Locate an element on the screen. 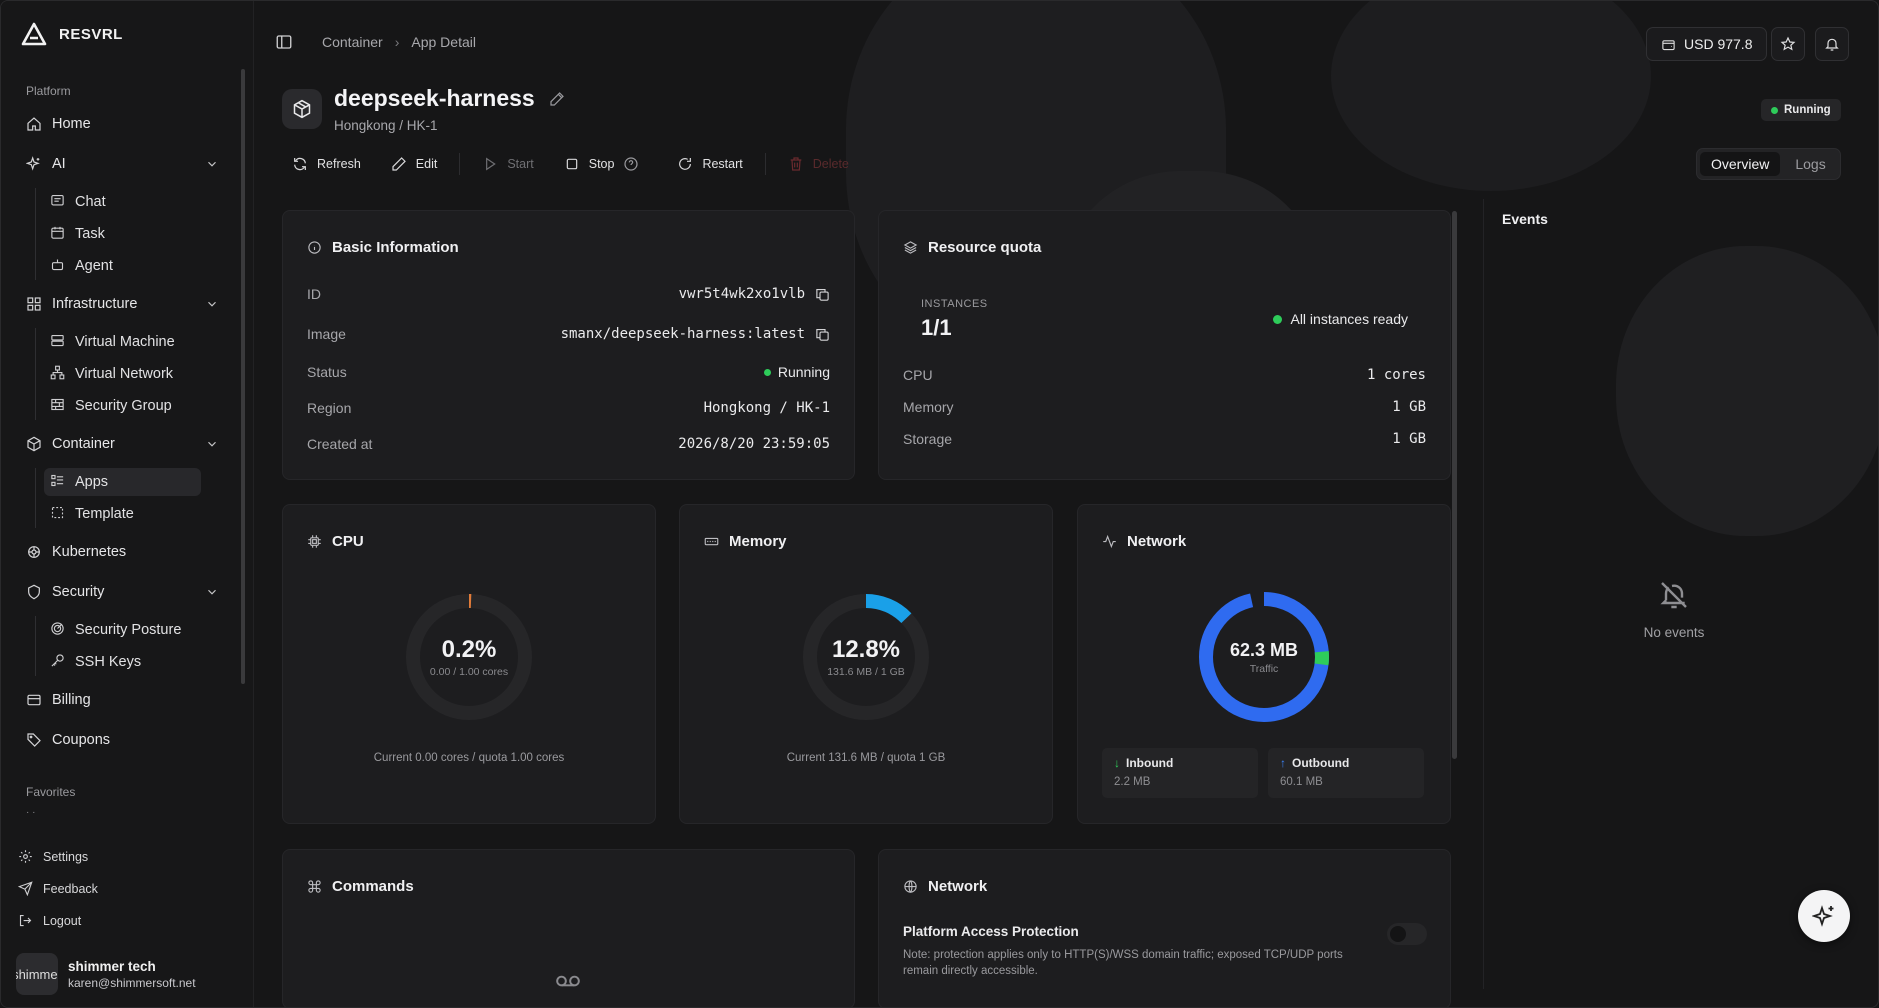  sidebar-item-label: Security is located at coordinates (78, 592).